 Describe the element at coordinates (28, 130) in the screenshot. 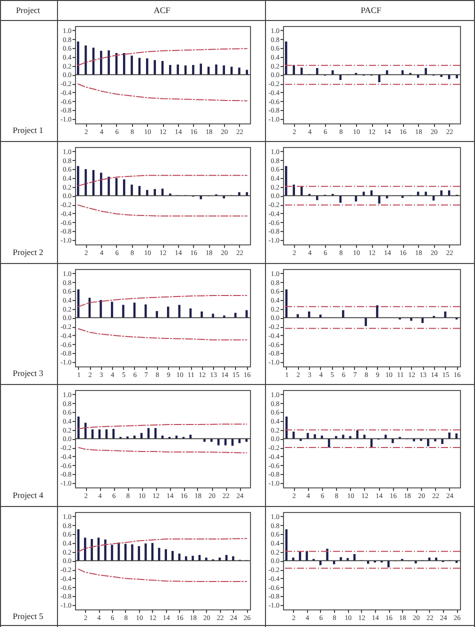

I see `text: Project 1` at that location.